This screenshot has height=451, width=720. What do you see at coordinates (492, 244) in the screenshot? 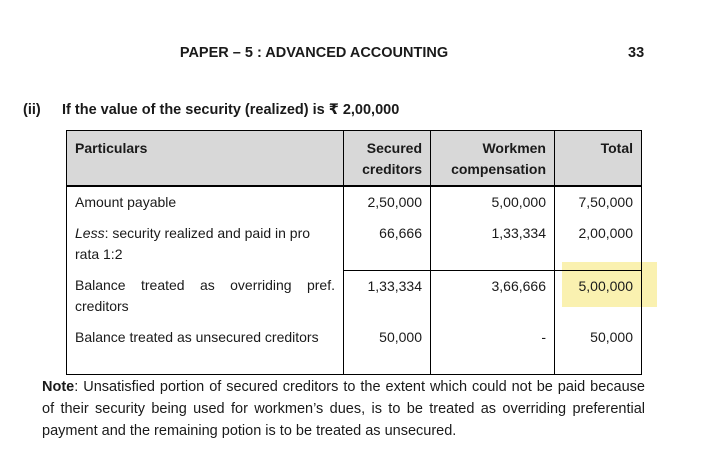
I see `cell-workmen: 1,33,334` at bounding box center [492, 244].